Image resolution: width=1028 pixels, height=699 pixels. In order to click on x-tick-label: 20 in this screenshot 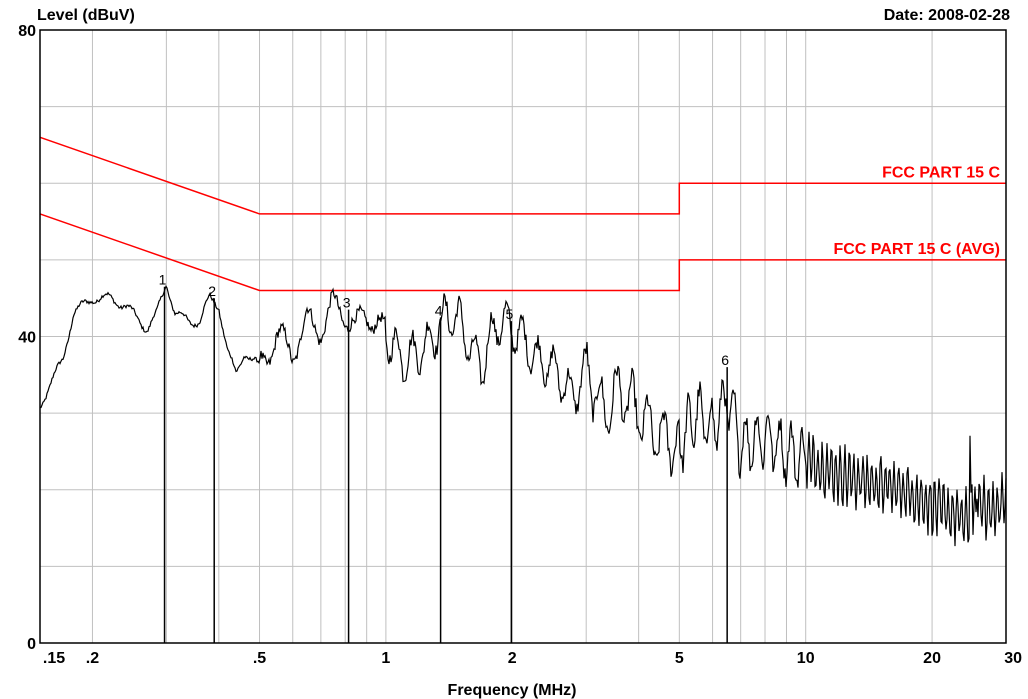, I will do `click(932, 658)`.